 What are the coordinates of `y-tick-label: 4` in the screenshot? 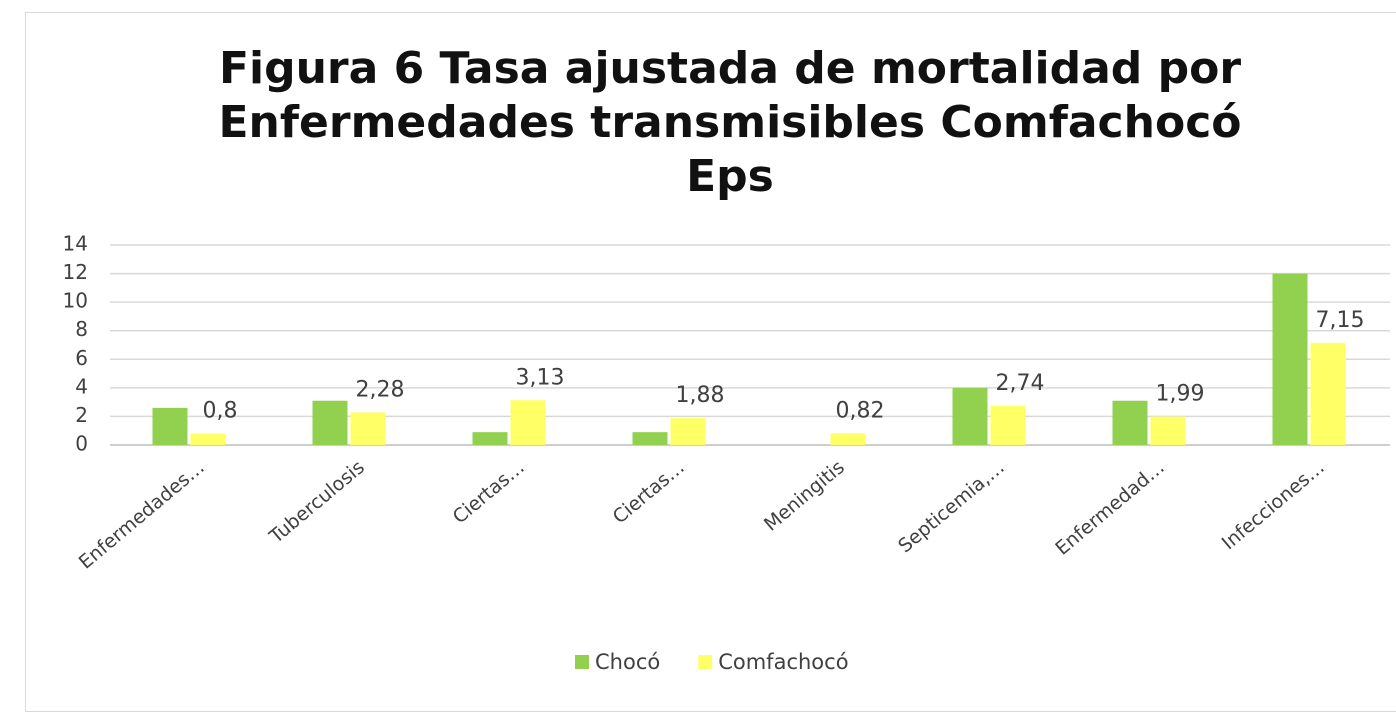 It's located at (81, 386).